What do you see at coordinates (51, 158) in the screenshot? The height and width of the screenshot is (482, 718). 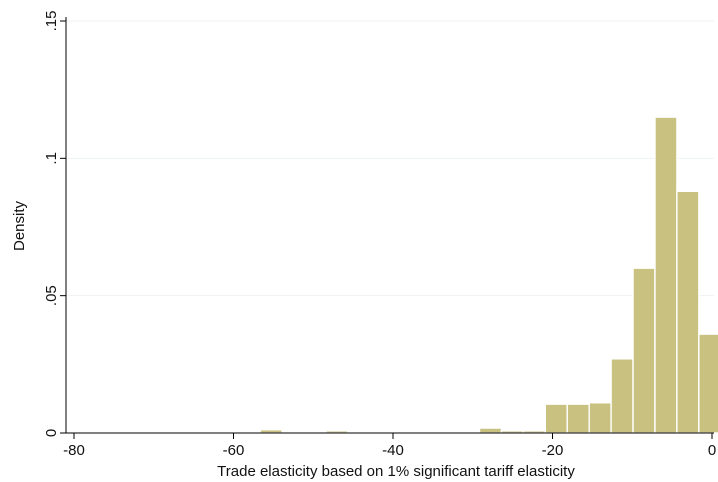 I see `y-tick-label: .1` at bounding box center [51, 158].